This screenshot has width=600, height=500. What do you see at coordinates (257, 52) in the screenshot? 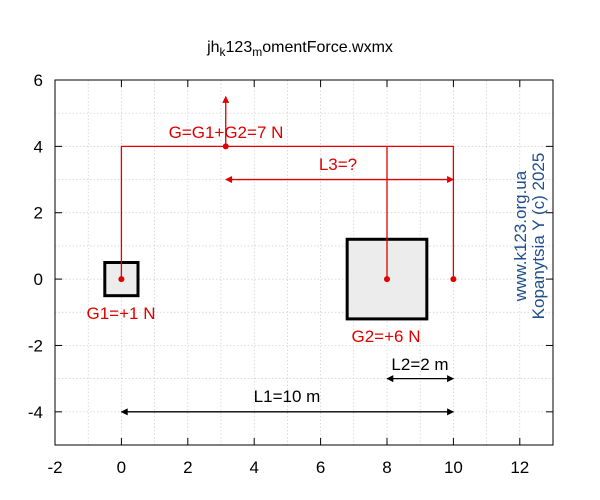
I see `title-part: m` at bounding box center [257, 52].